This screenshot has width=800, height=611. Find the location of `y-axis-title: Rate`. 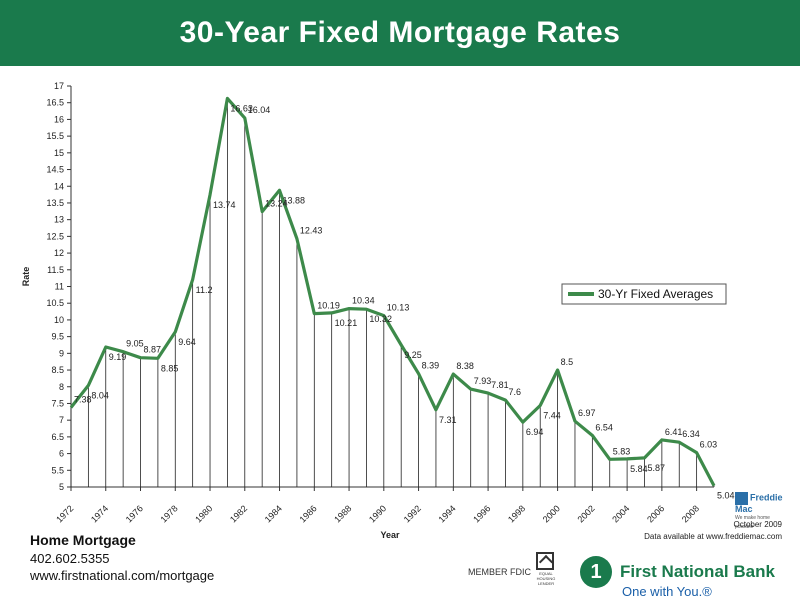

y-axis-title: Rate is located at coordinates (26, 277).